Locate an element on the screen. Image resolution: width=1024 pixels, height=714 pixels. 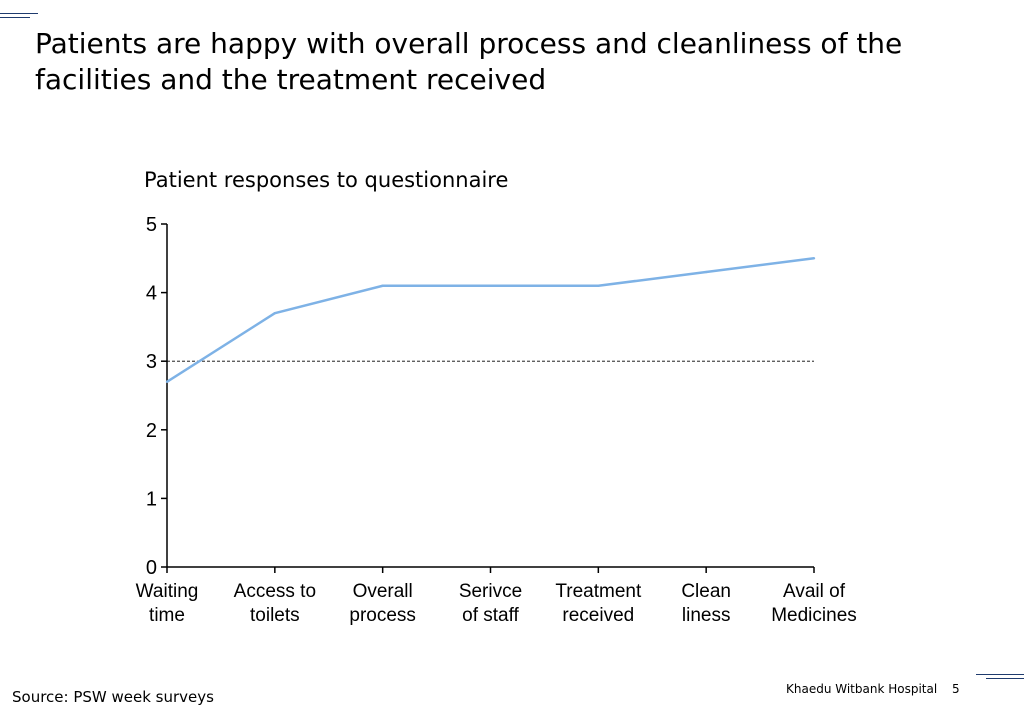
x-tick-label: Treatment received is located at coordinates (598, 603).